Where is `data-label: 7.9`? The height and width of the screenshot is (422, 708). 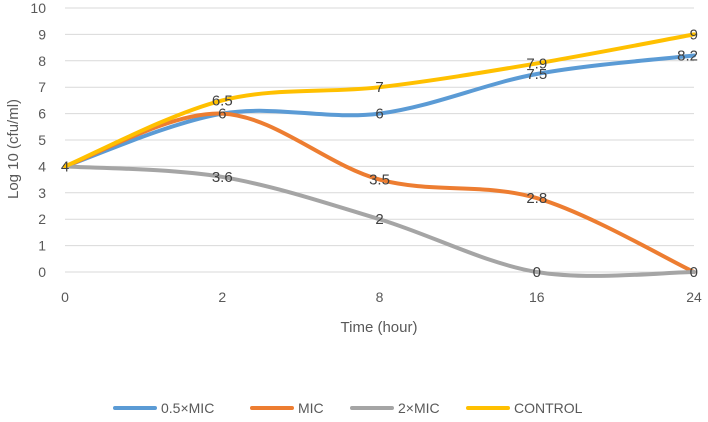
data-label: 7.9 is located at coordinates (536, 63).